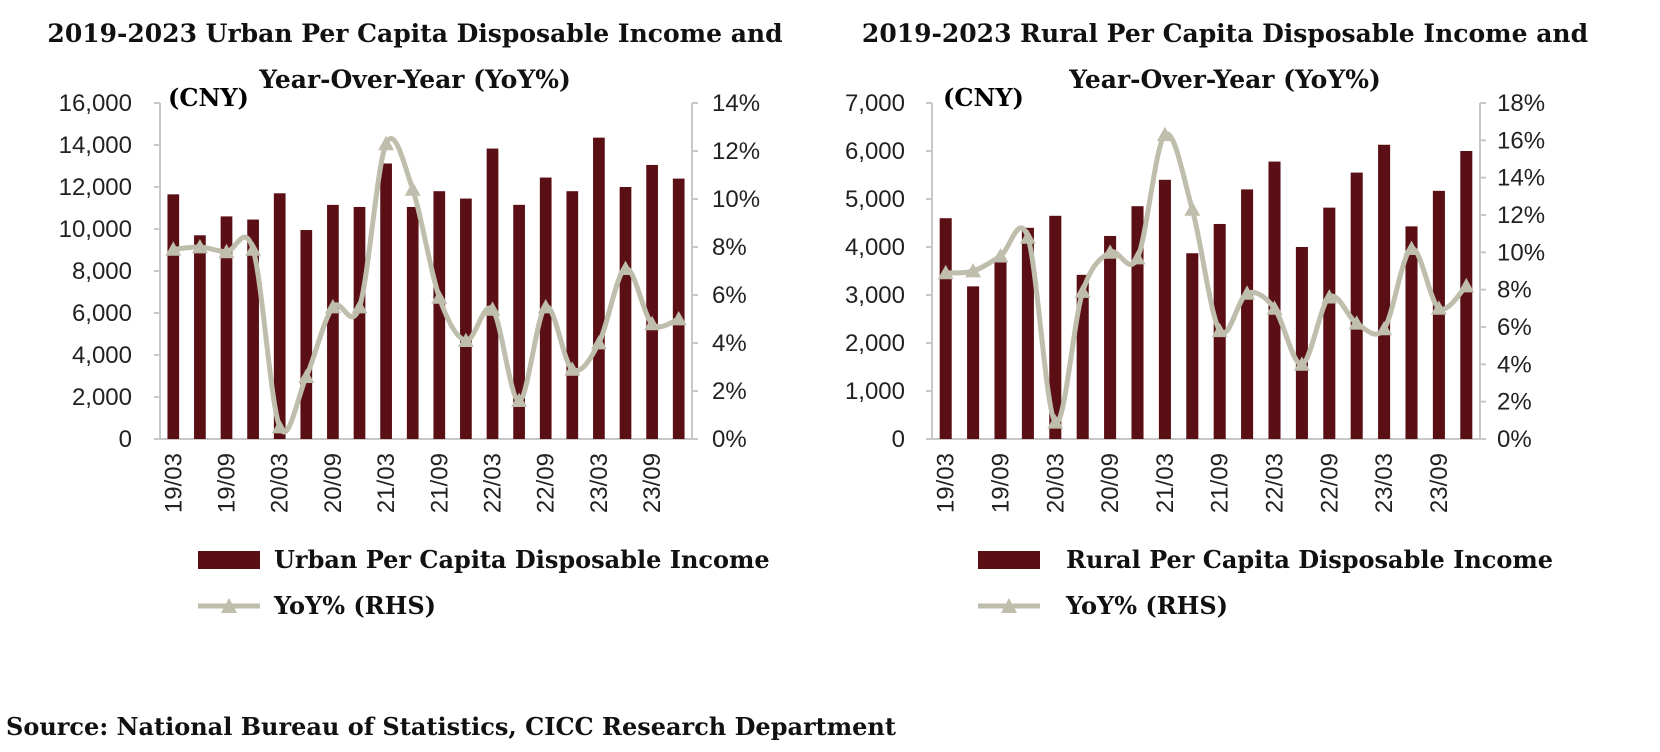 This screenshot has width=1660, height=752. Describe the element at coordinates (95, 229) in the screenshot. I see `urban-left-tick-label: 10,000` at that location.